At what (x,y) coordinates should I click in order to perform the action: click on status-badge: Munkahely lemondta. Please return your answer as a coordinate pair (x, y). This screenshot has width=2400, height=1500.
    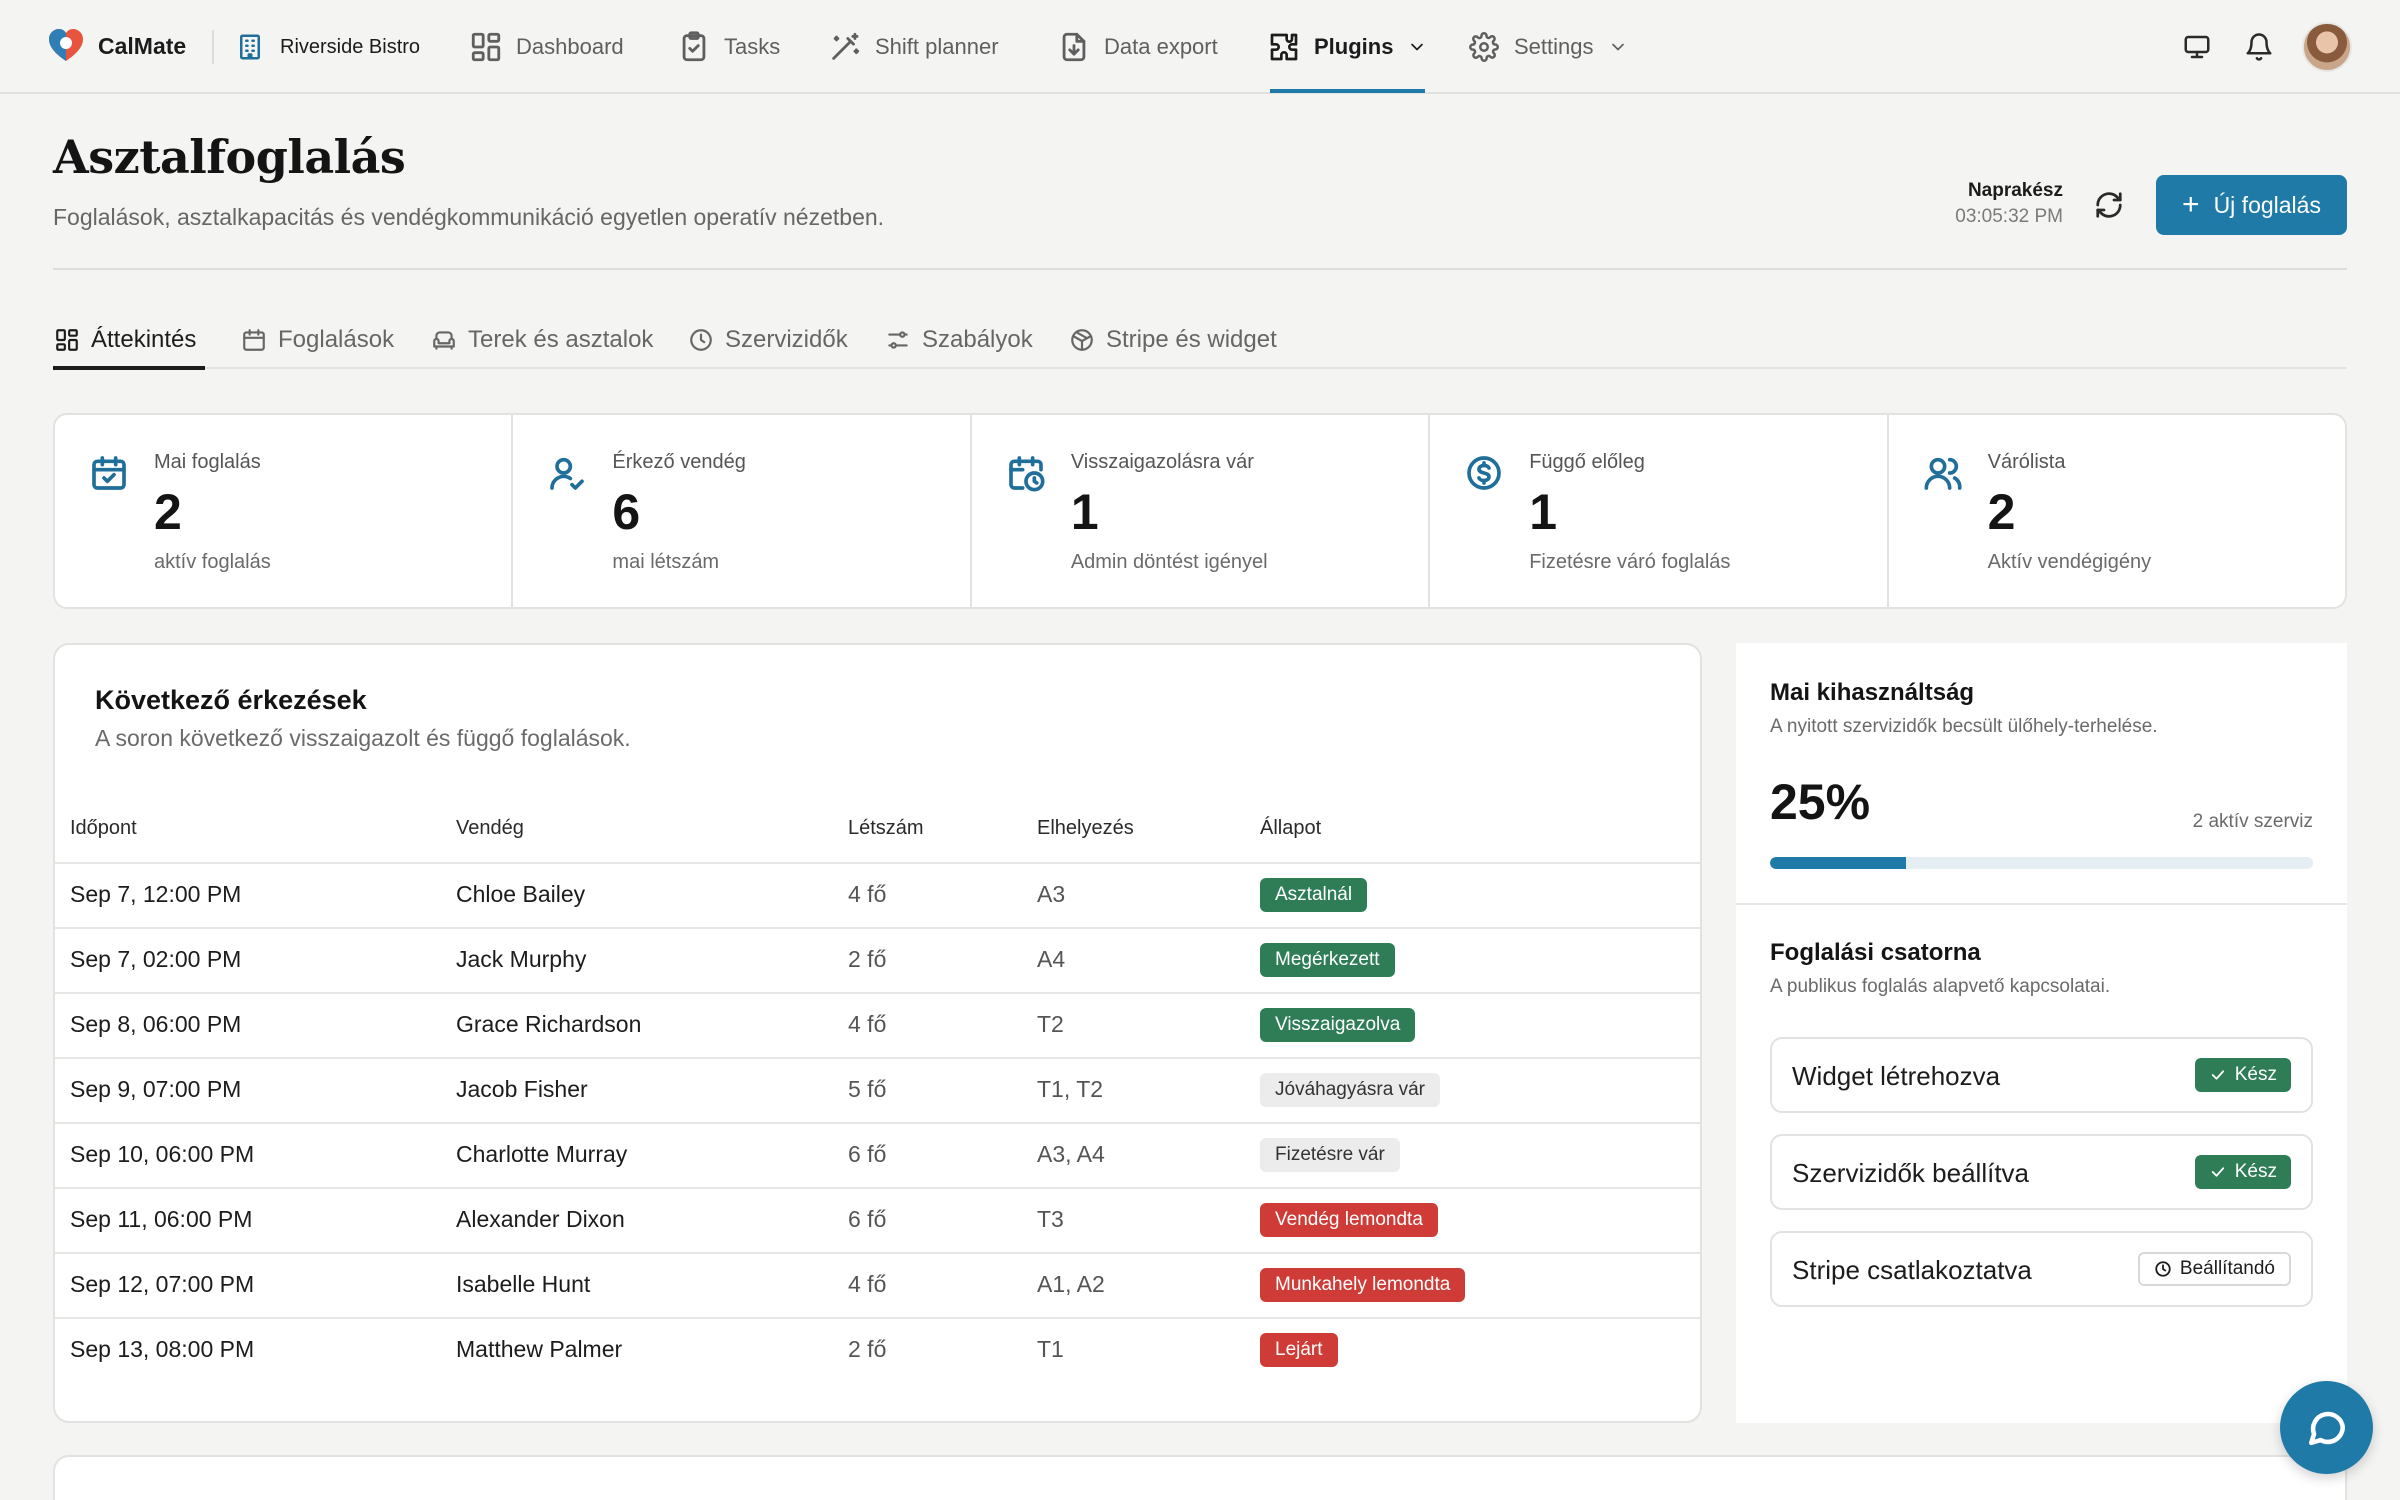
    Looking at the image, I should click on (1363, 1285).